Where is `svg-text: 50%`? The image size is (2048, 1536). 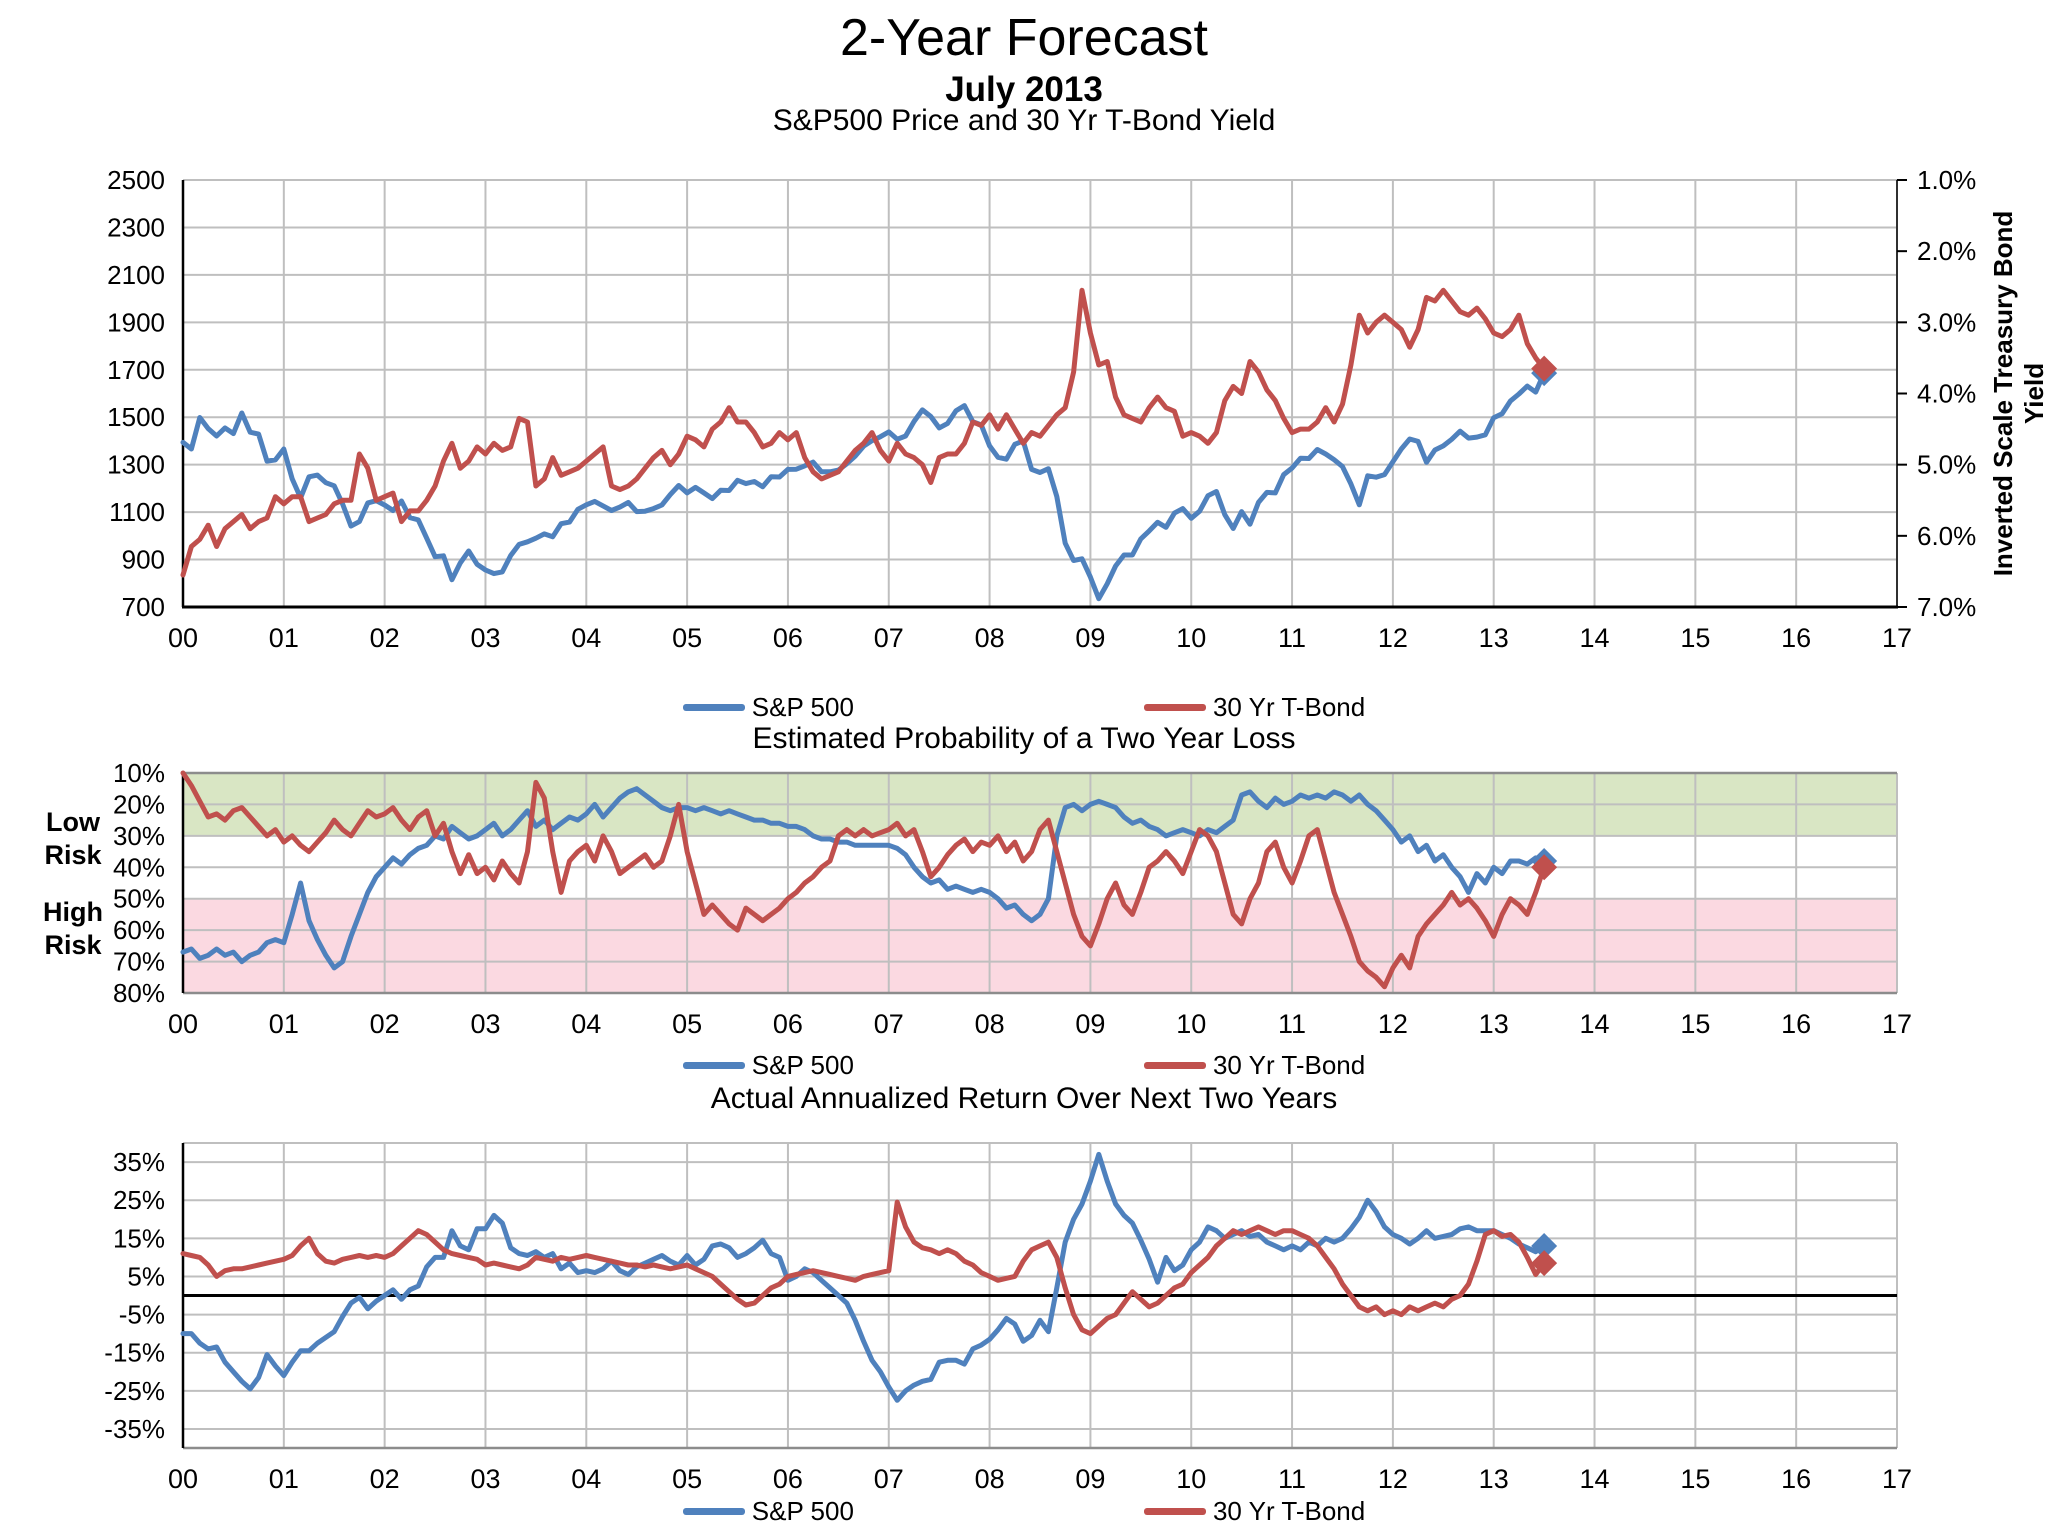
svg-text: 50% is located at coordinates (139, 899).